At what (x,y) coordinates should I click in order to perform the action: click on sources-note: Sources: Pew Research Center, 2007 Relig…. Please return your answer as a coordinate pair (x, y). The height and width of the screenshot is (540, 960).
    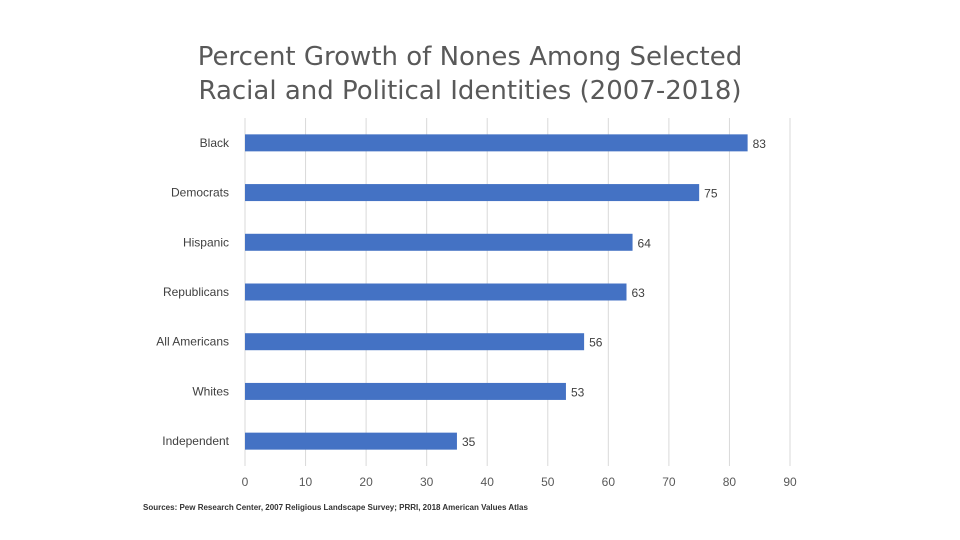
    Looking at the image, I should click on (335, 507).